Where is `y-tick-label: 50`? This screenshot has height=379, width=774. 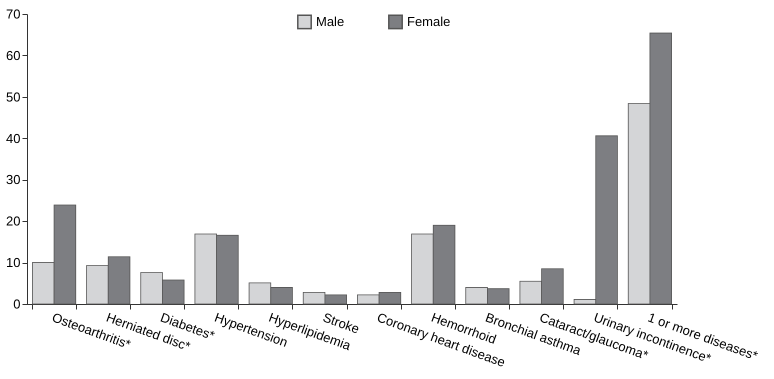 y-tick-label: 50 is located at coordinates (13, 96).